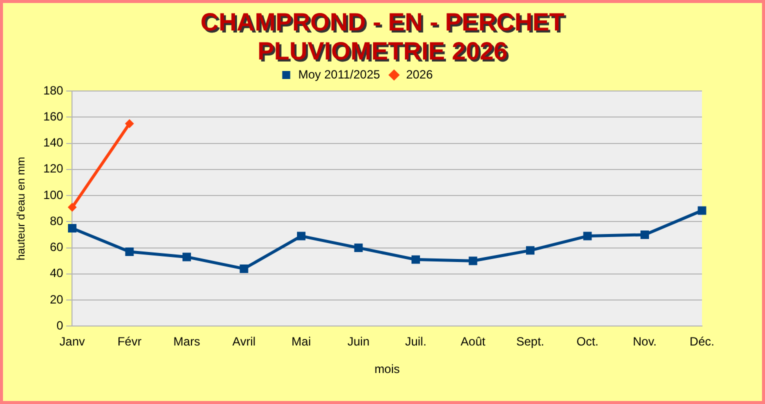 This screenshot has width=765, height=404. Describe the element at coordinates (644, 341) in the screenshot. I see `x-tick-label: Nov.` at that location.